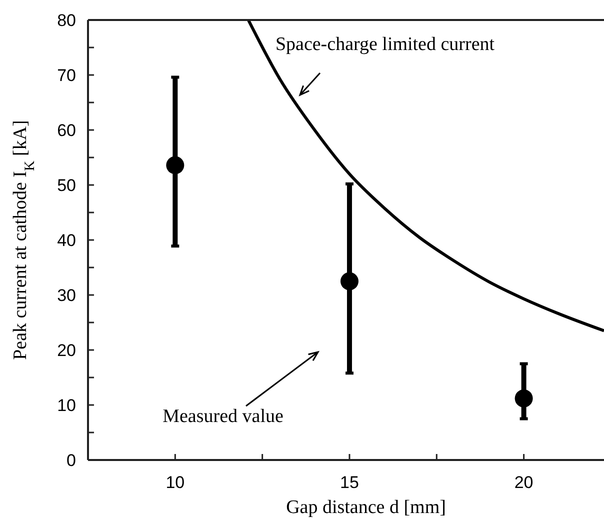 The width and height of the screenshot is (604, 519). I want to click on y-tick-label: 60, so click(66, 130).